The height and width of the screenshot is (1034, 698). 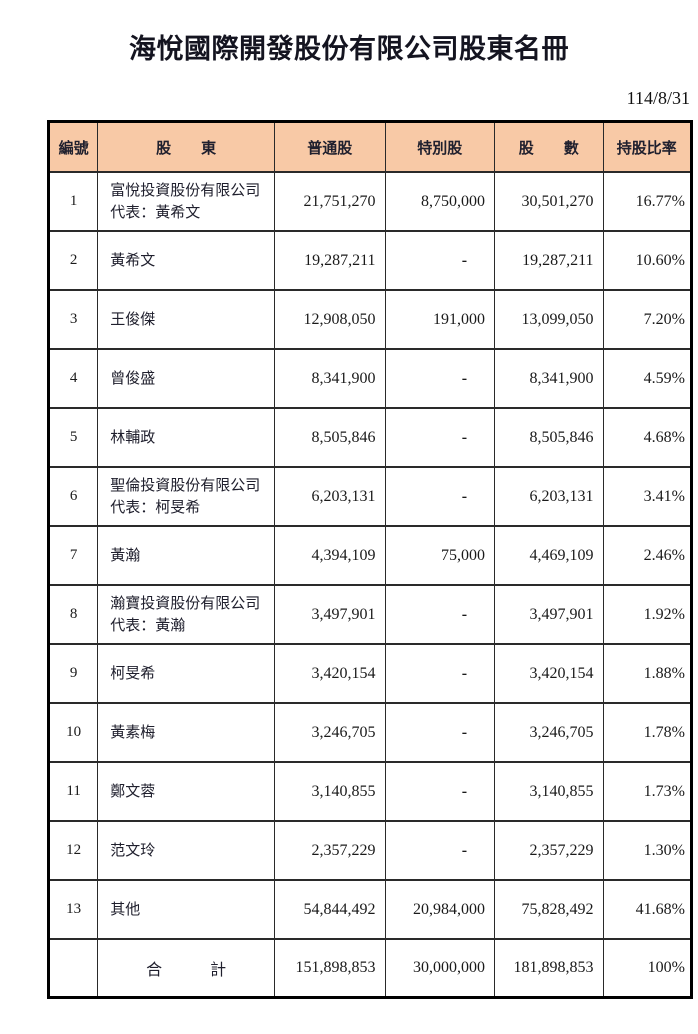 What do you see at coordinates (125, 909) in the screenshot?
I see `shareholder-name: 其他` at bounding box center [125, 909].